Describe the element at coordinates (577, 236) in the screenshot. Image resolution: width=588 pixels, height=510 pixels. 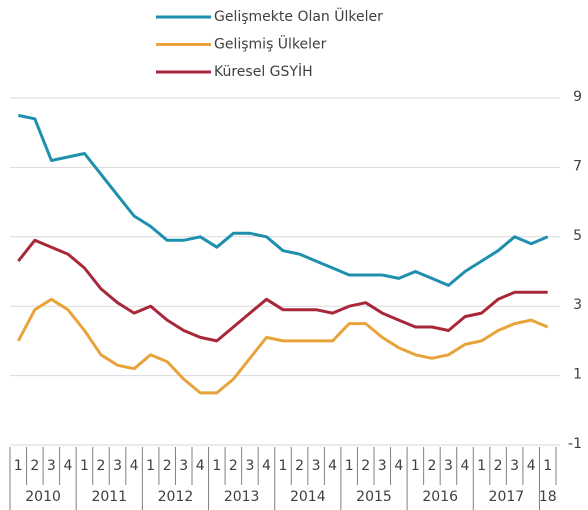
I see `y-tick-label: 5` at that location.